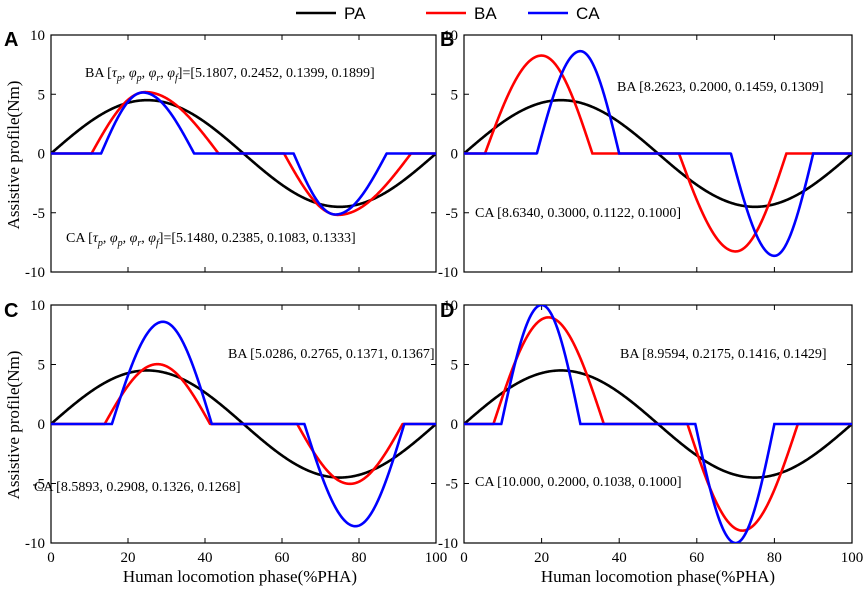 This screenshot has height=589, width=865. I want to click on y-tick-label-b-2: 0, so click(455, 155).